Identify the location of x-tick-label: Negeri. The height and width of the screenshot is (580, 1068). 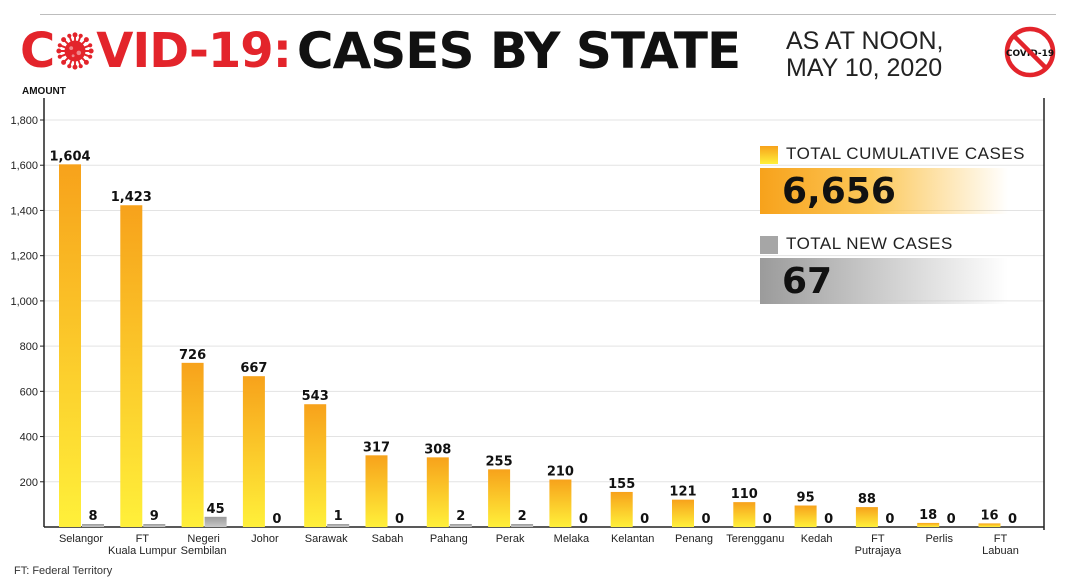
(203, 539).